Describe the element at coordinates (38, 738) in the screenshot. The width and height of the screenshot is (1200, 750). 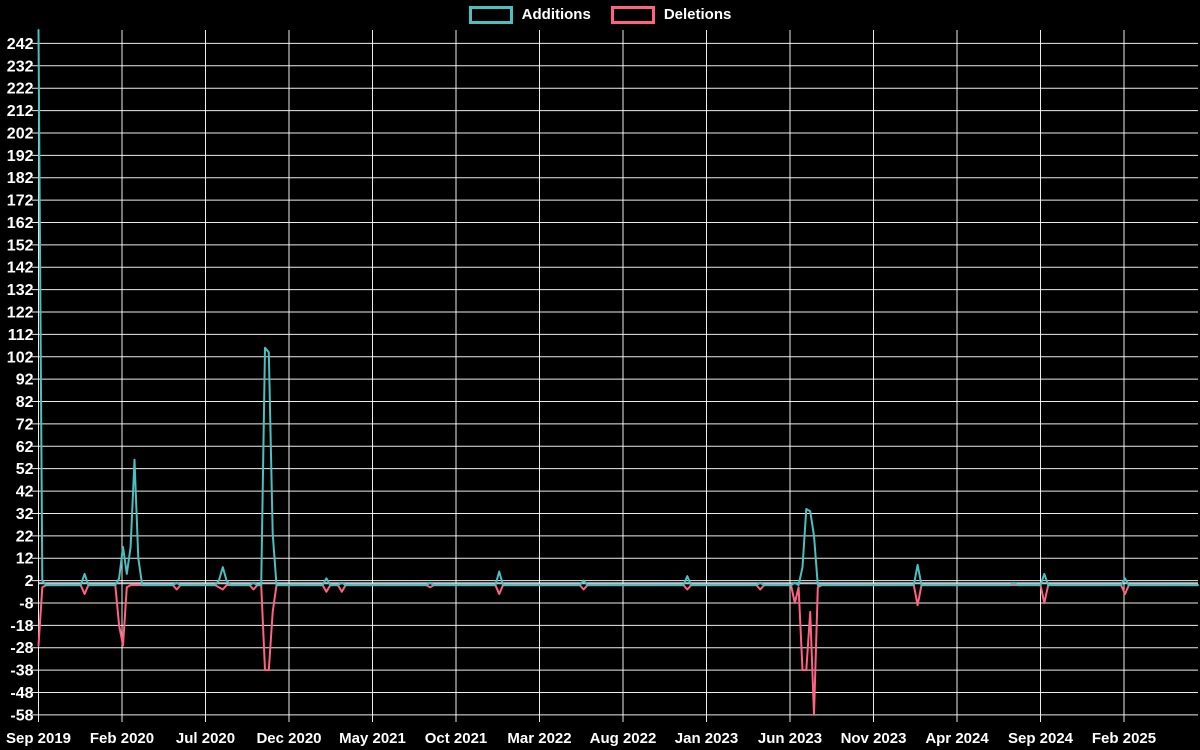
I see `x-tick-label: Sep 2019` at that location.